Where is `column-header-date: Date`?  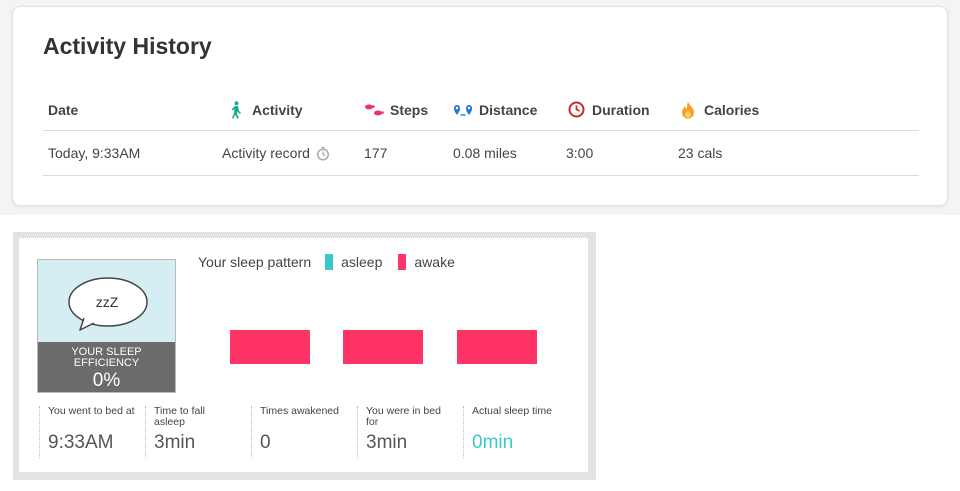 column-header-date: Date is located at coordinates (63, 109).